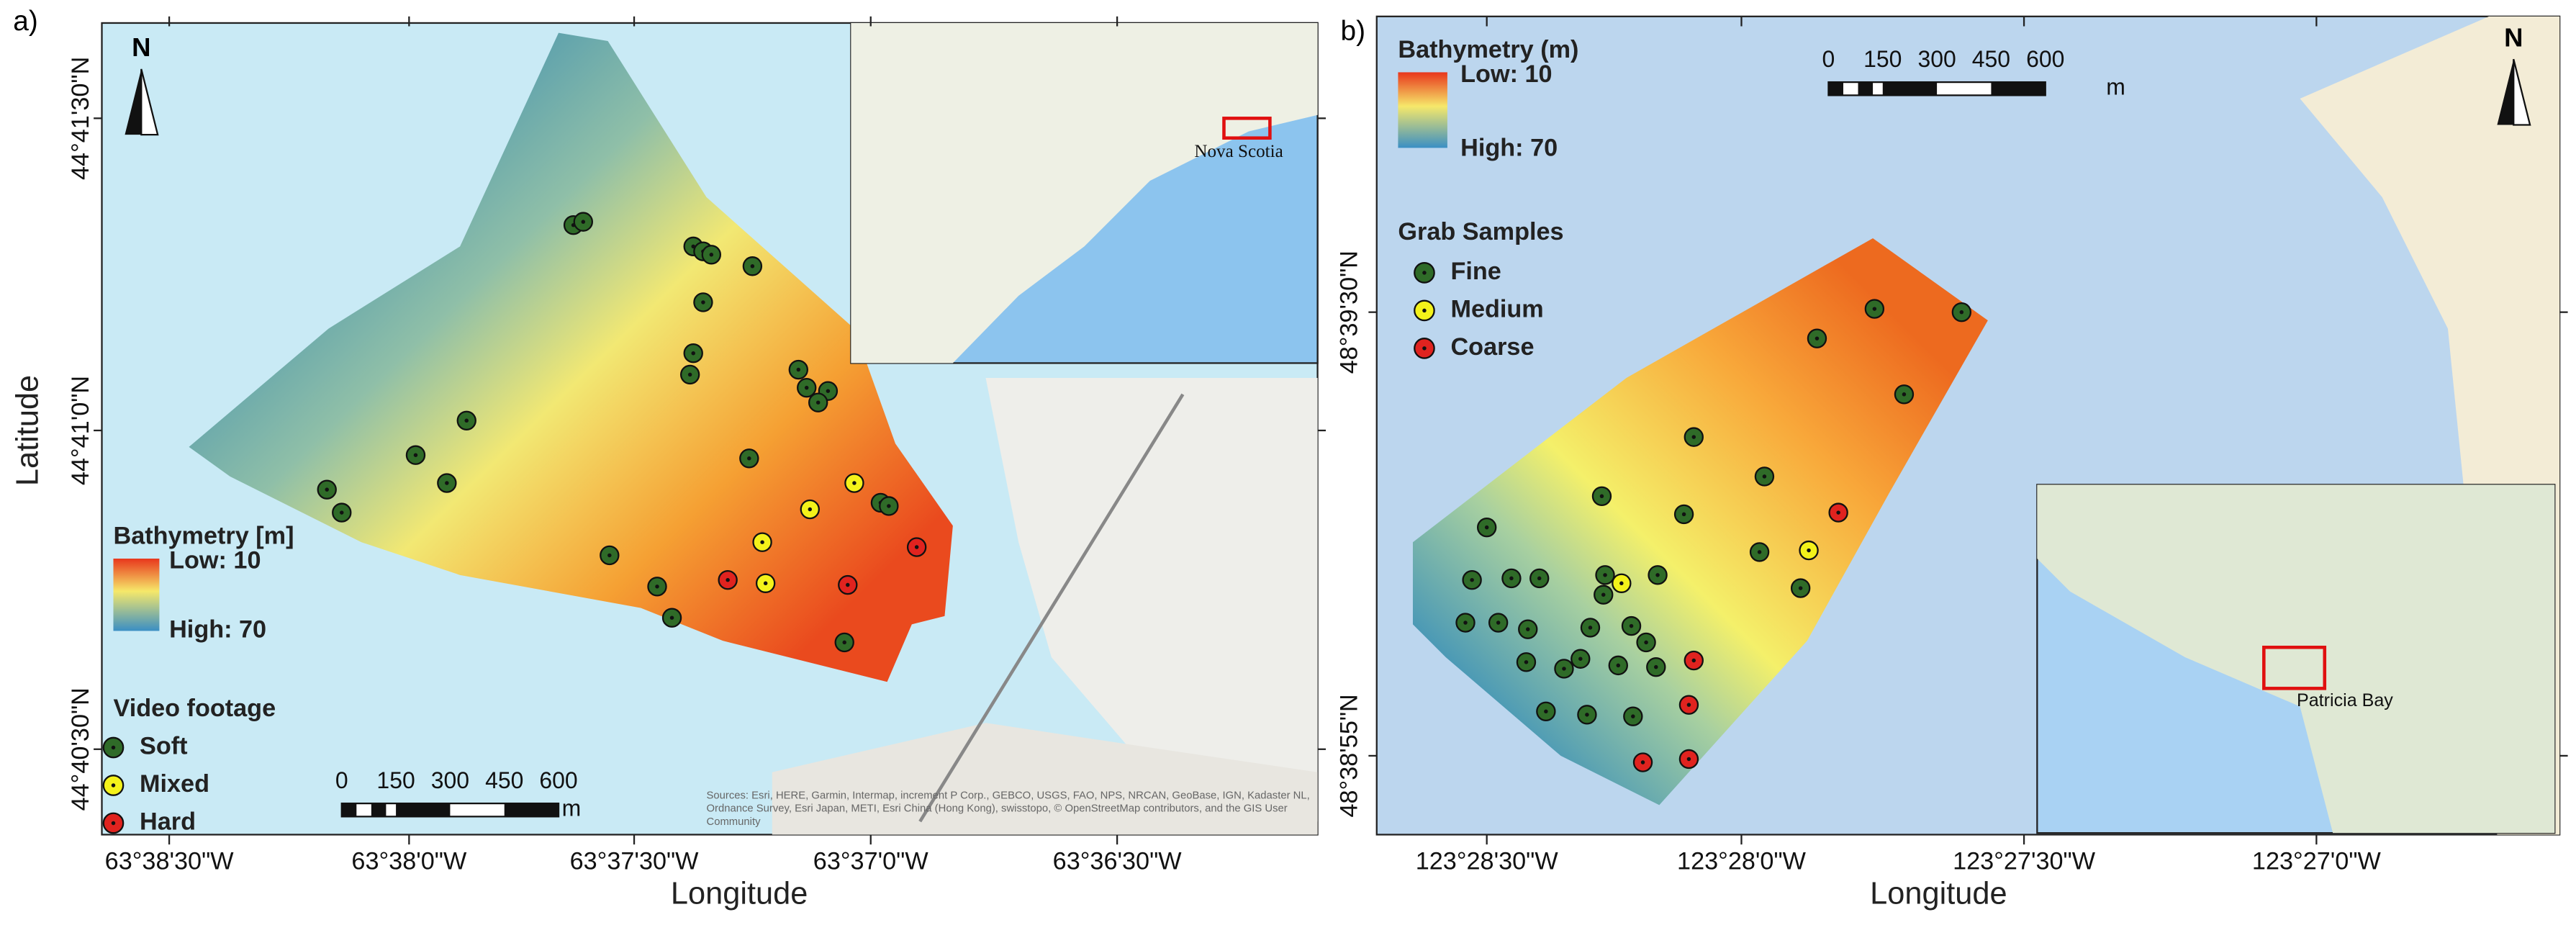 The width and height of the screenshot is (2576, 925). What do you see at coordinates (1742, 861) in the screenshot?
I see `x-tick-label: 123°28'0"W` at bounding box center [1742, 861].